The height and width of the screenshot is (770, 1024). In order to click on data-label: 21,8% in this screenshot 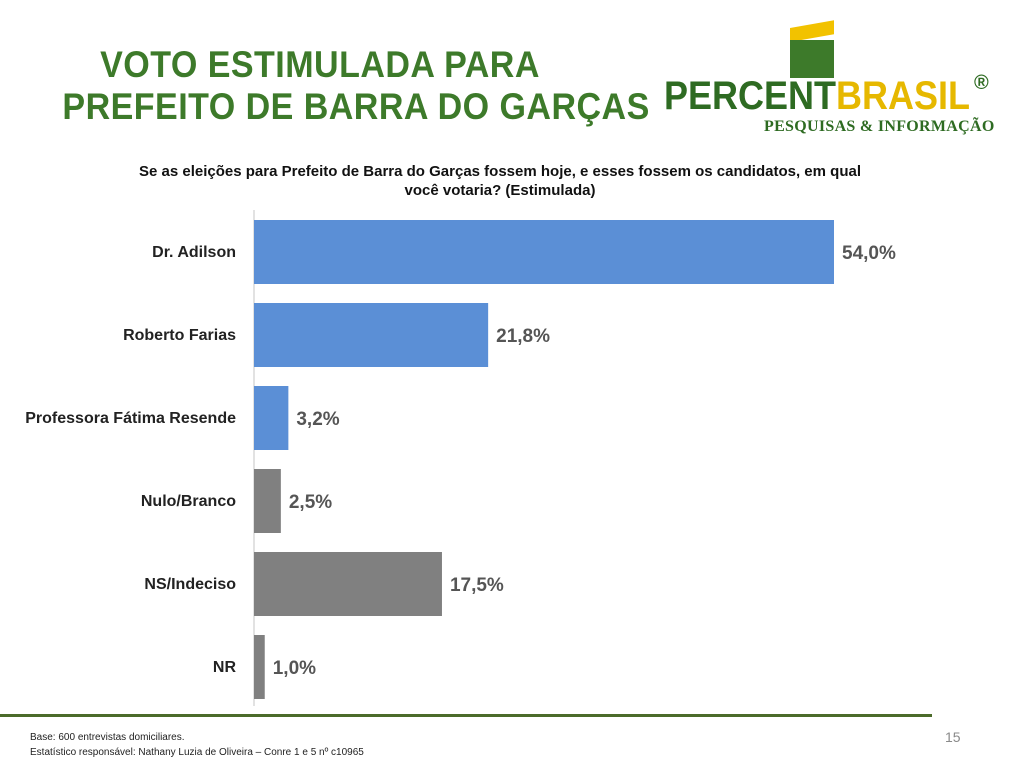, I will do `click(523, 336)`.